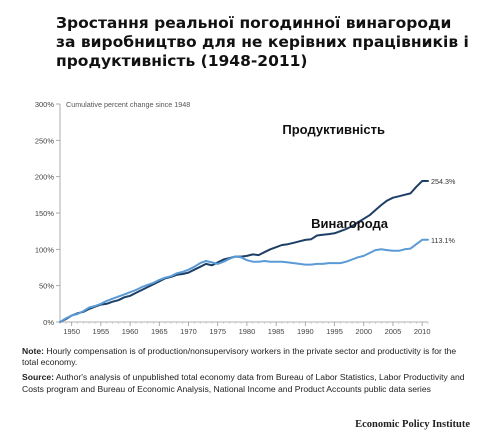 The image size is (482, 436). Describe the element at coordinates (188, 331) in the screenshot. I see `x-tick-label: 1970` at that location.